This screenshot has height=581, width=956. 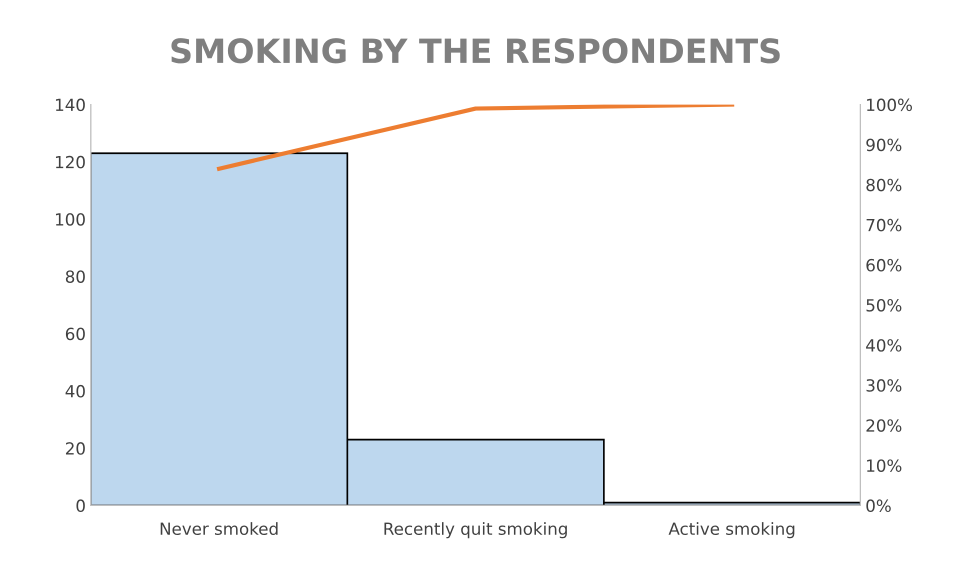 What do you see at coordinates (884, 385) in the screenshot?
I see `y2-tick-label: 30%` at bounding box center [884, 385].